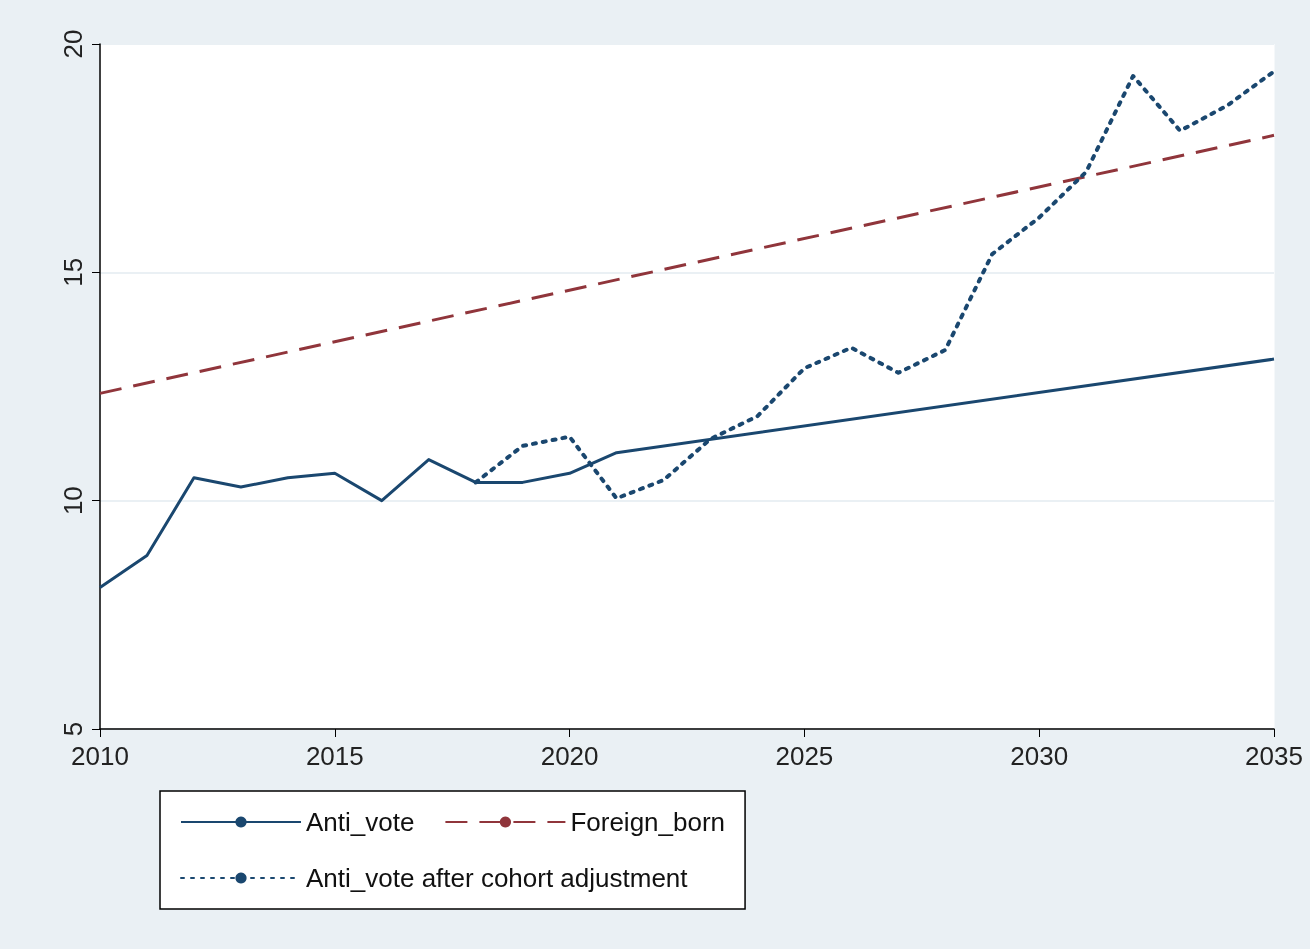 Image resolution: width=1310 pixels, height=949 pixels. I want to click on x-tick-label: 2010, so click(100, 756).